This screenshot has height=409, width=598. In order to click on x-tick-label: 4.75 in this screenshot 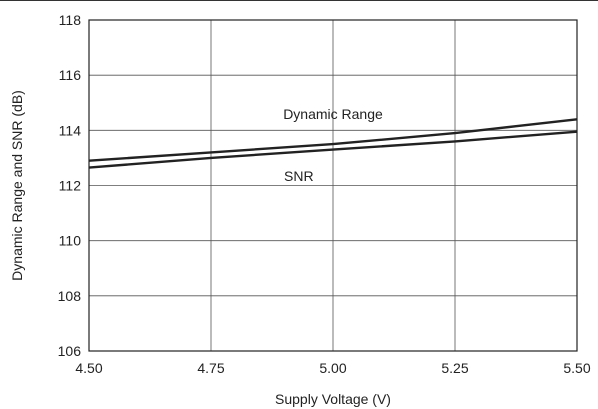, I will do `click(210, 368)`.